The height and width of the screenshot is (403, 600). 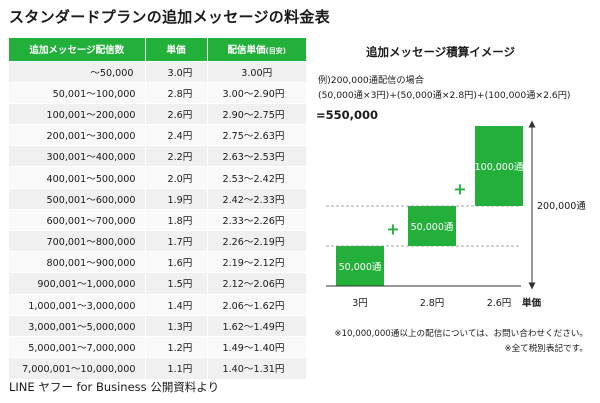 What do you see at coordinates (176, 49) in the screenshot?
I see `header-unit-price: 単価` at bounding box center [176, 49].